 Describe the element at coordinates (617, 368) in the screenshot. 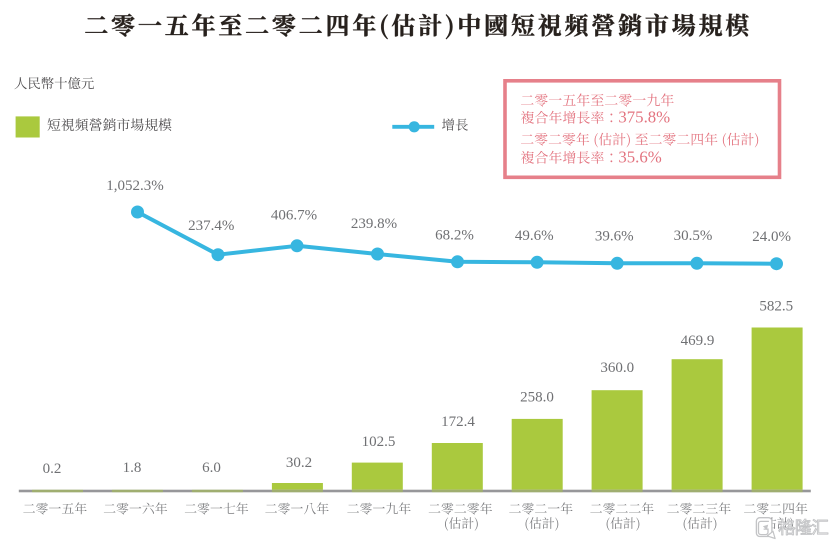

I see `svg-text: 360.0` at that location.